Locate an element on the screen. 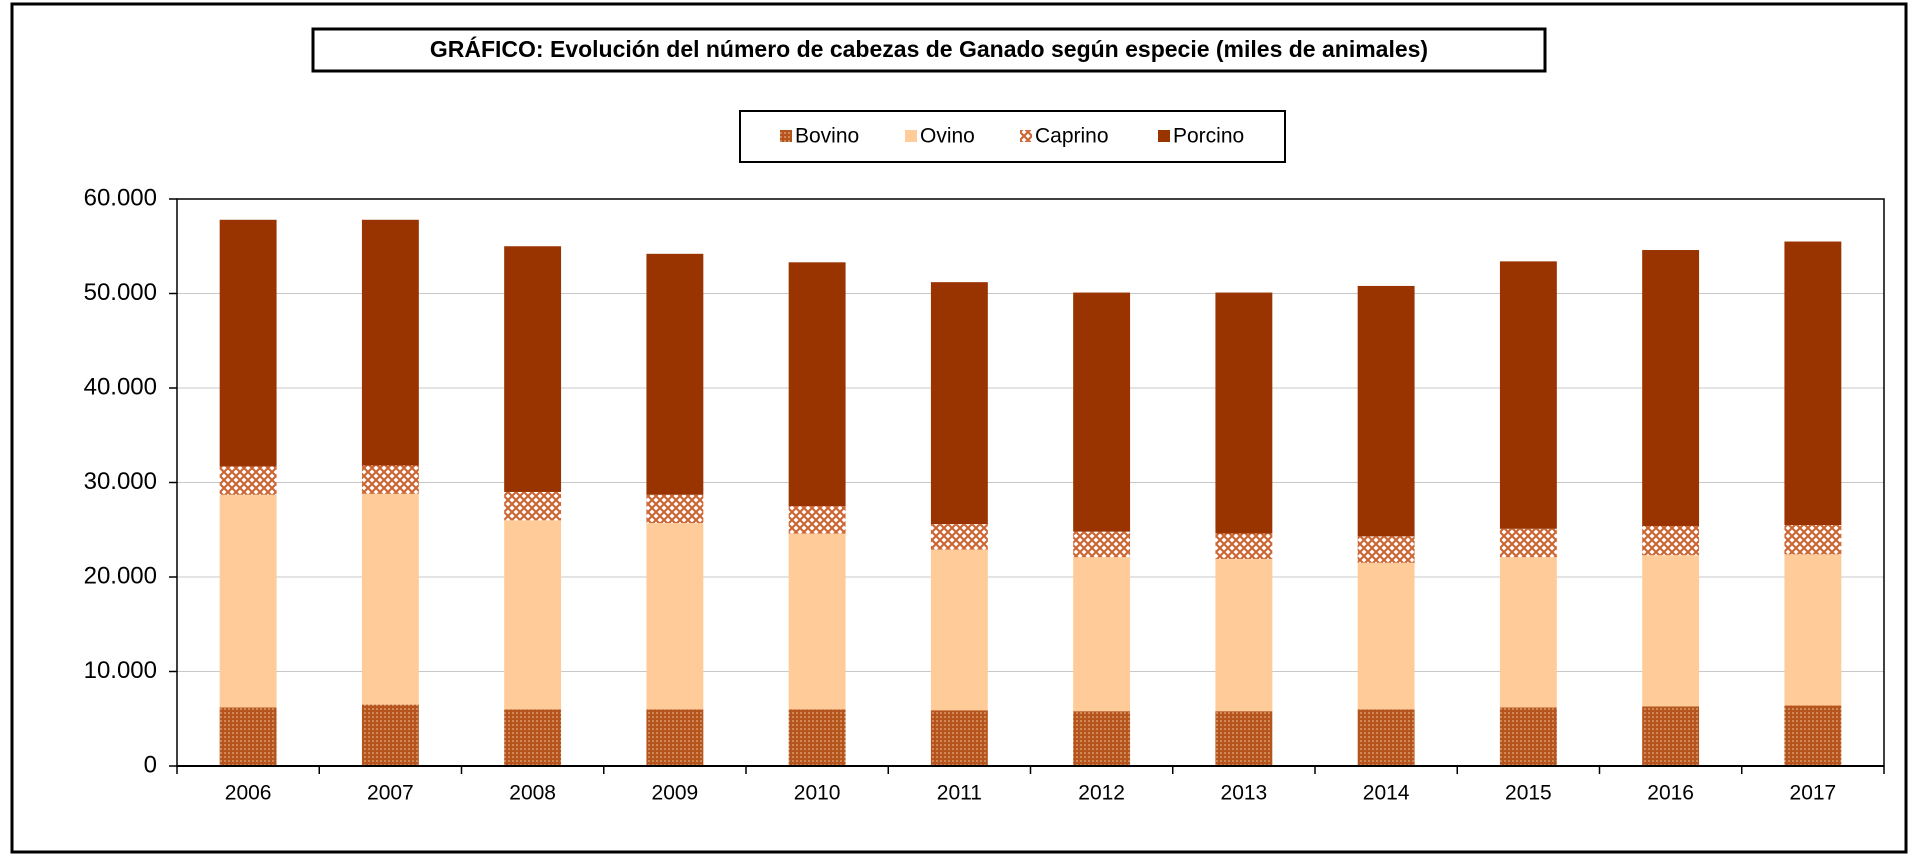  y-tick-label: 10.000 is located at coordinates (120, 670).